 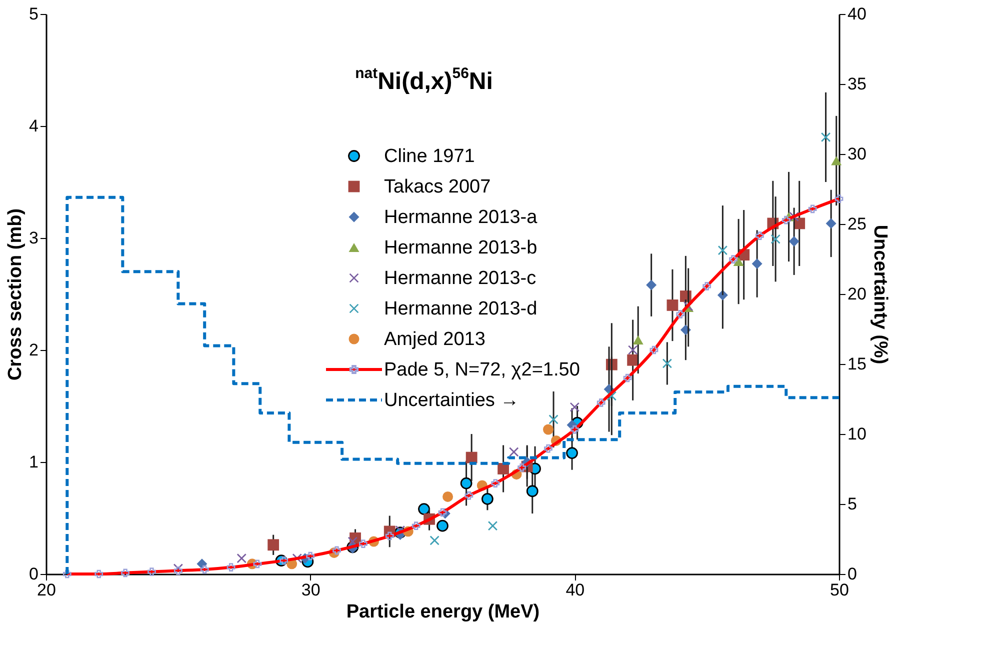 I want to click on legend-label: Takacs 2007, so click(x=437, y=187).